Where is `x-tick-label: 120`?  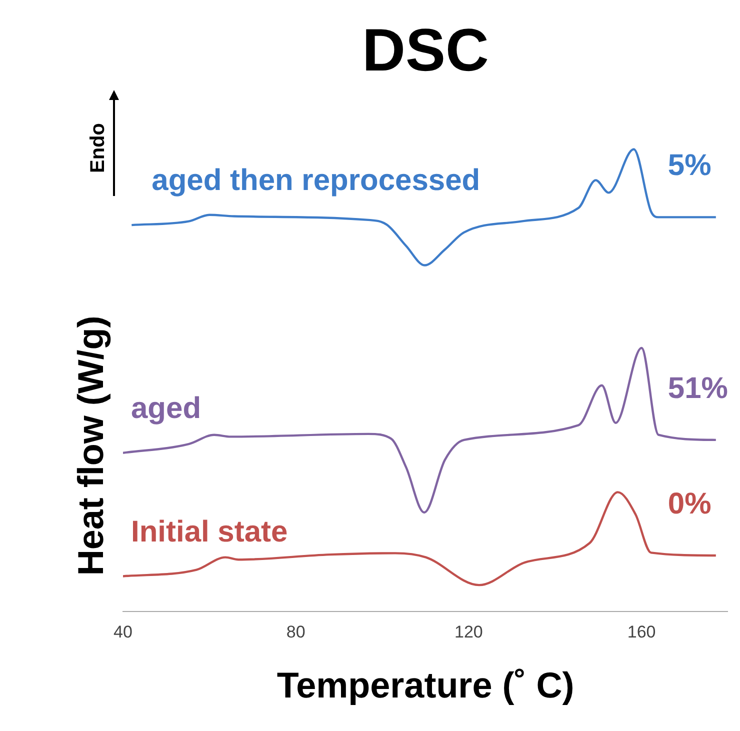 x-tick-label: 120 is located at coordinates (468, 632).